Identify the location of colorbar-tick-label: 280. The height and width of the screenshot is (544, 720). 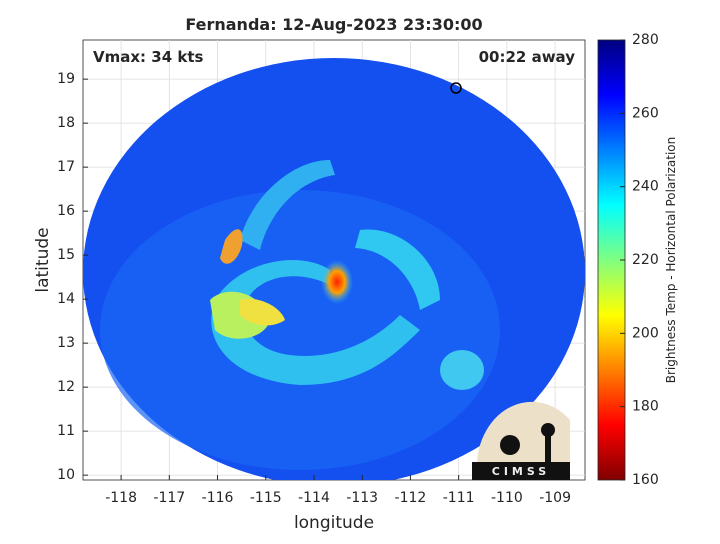
(645, 40).